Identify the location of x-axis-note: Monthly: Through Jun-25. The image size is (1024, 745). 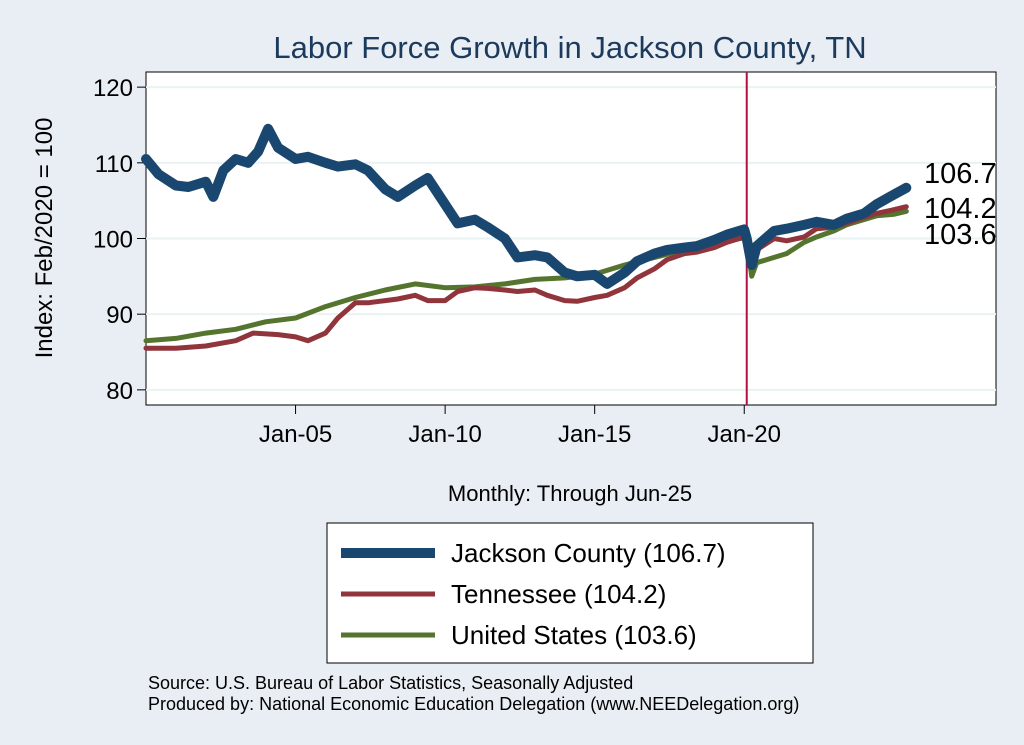
(570, 493).